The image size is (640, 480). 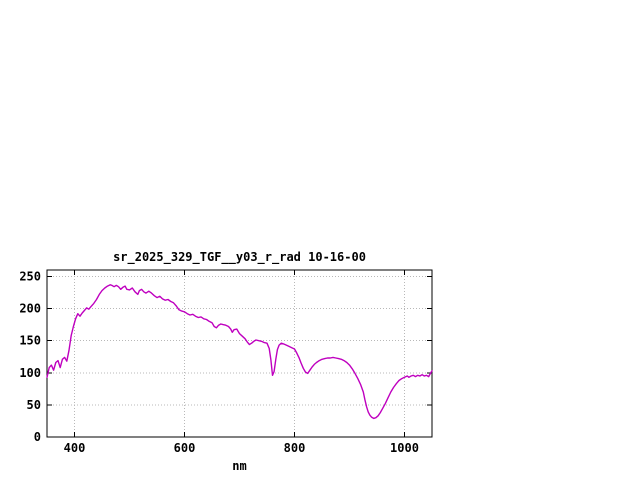 What do you see at coordinates (30, 276) in the screenshot?
I see `y-tick-label: 250` at bounding box center [30, 276].